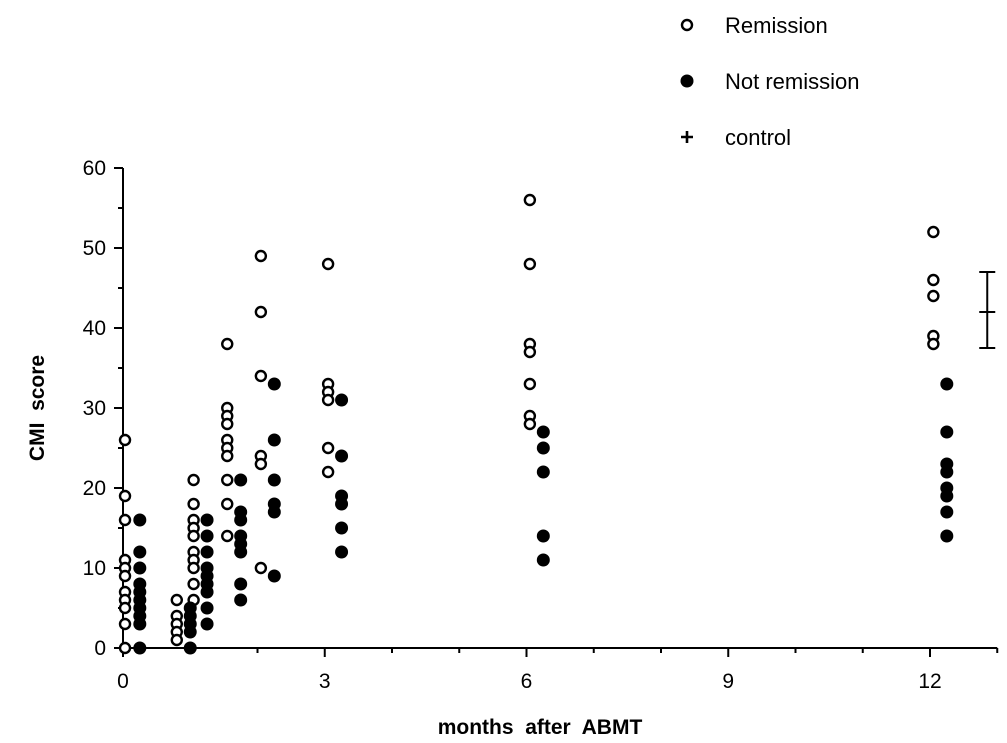  Describe the element at coordinates (123, 681) in the screenshot. I see `x-tick-label: 0` at that location.